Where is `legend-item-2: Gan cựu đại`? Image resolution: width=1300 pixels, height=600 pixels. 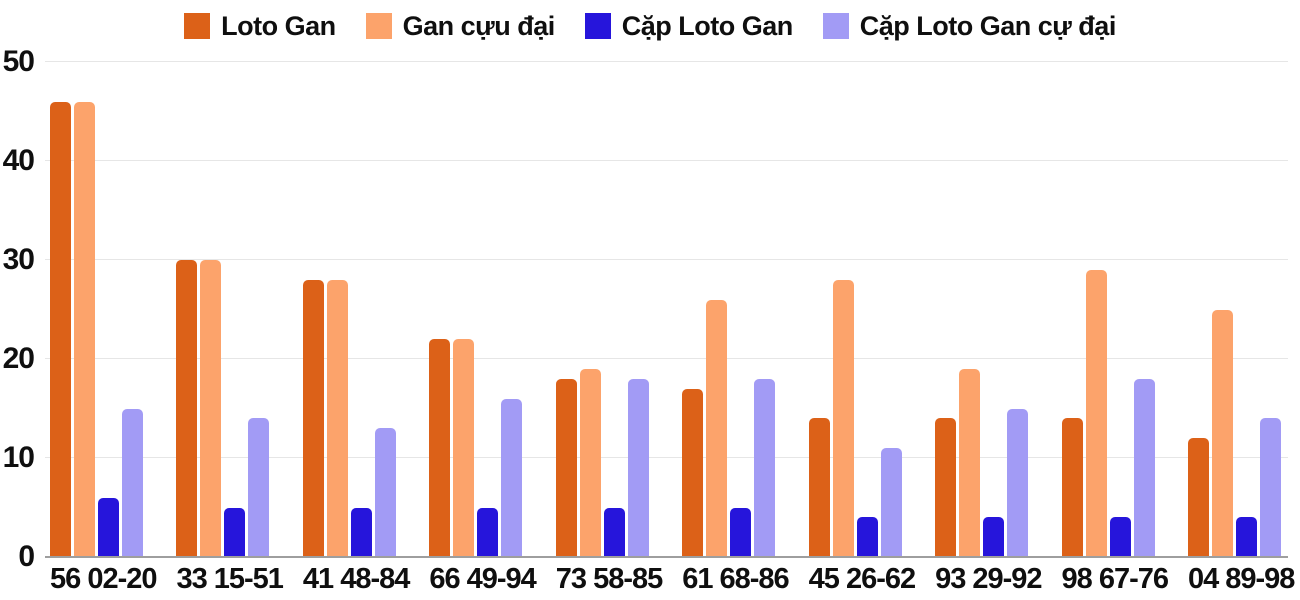
legend-item-2: Gan cựu đại is located at coordinates (460, 26).